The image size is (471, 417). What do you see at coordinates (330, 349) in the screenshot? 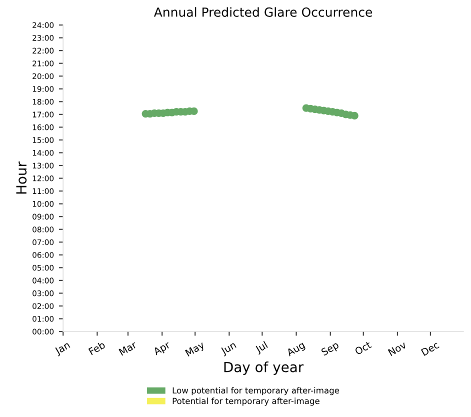
I see `x-tick-label: Sep` at bounding box center [330, 349].